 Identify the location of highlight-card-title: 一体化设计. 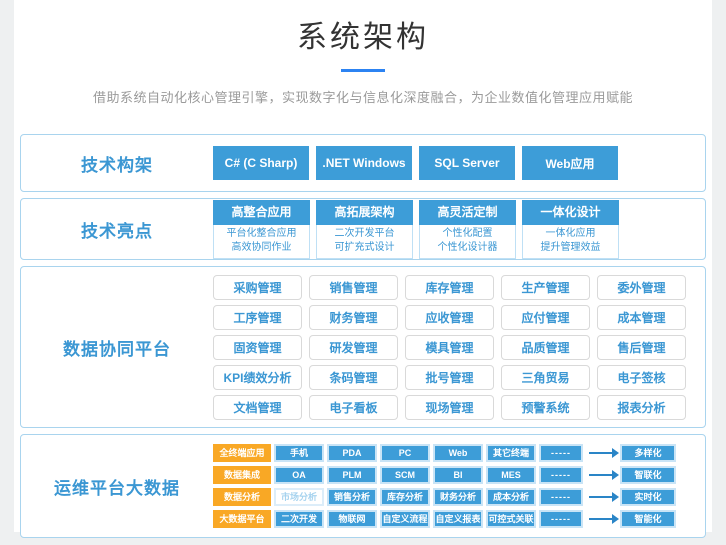
(570, 212).